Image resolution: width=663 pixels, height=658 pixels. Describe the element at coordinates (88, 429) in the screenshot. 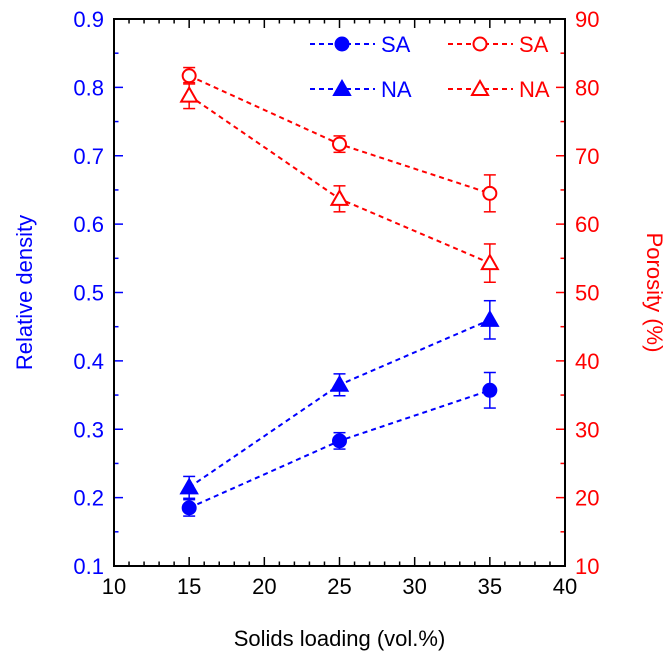

I see `left-y-tick-label: 0.3` at that location.